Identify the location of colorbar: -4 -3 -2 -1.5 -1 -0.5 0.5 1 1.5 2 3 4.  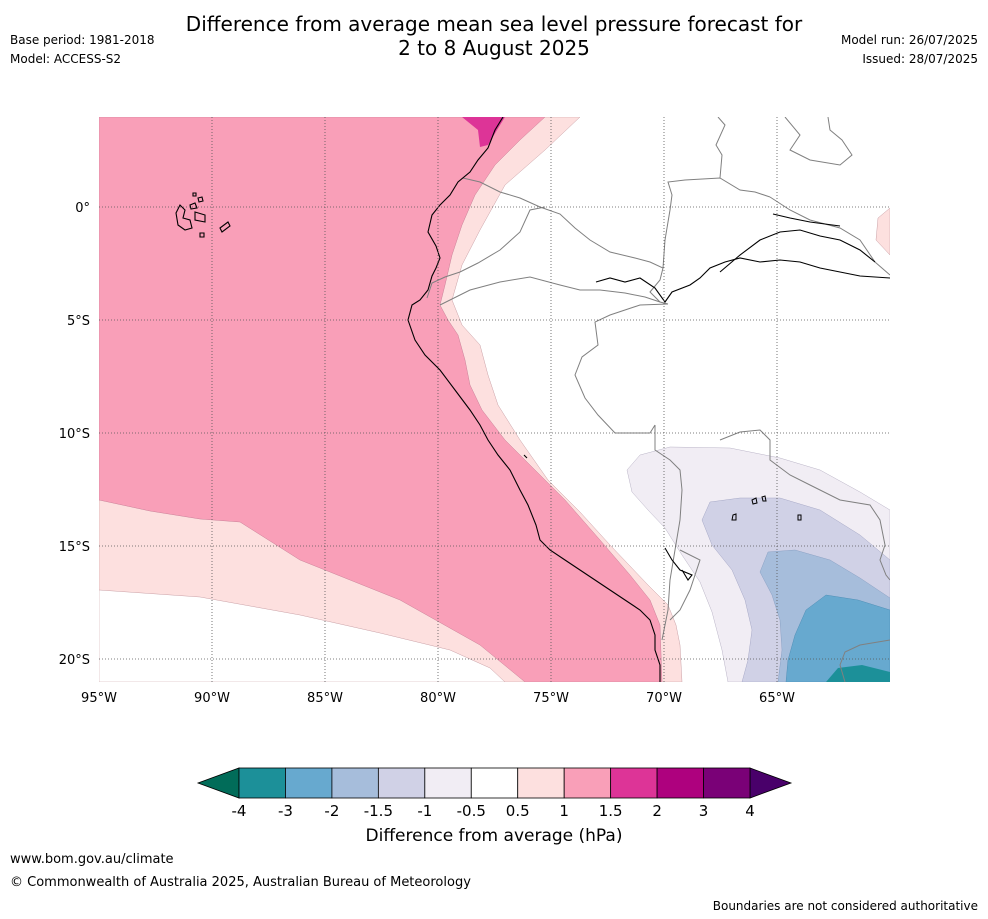
(494, 793).